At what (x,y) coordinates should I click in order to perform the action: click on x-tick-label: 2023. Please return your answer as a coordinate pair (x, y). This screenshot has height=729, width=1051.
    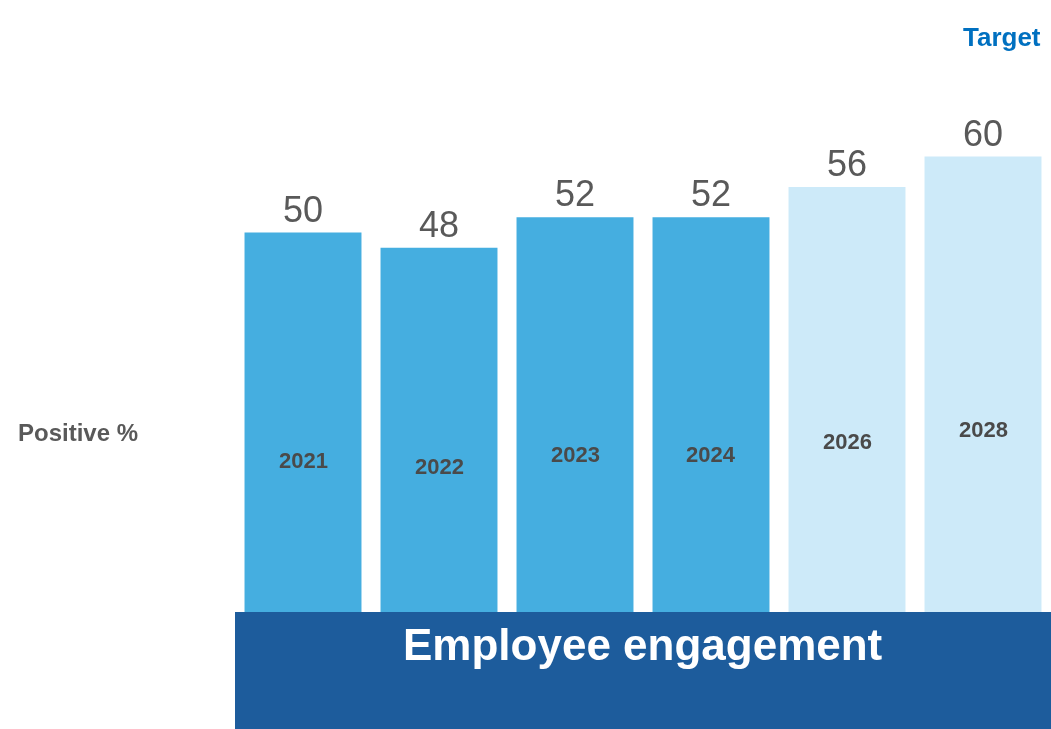
    Looking at the image, I should click on (575, 454).